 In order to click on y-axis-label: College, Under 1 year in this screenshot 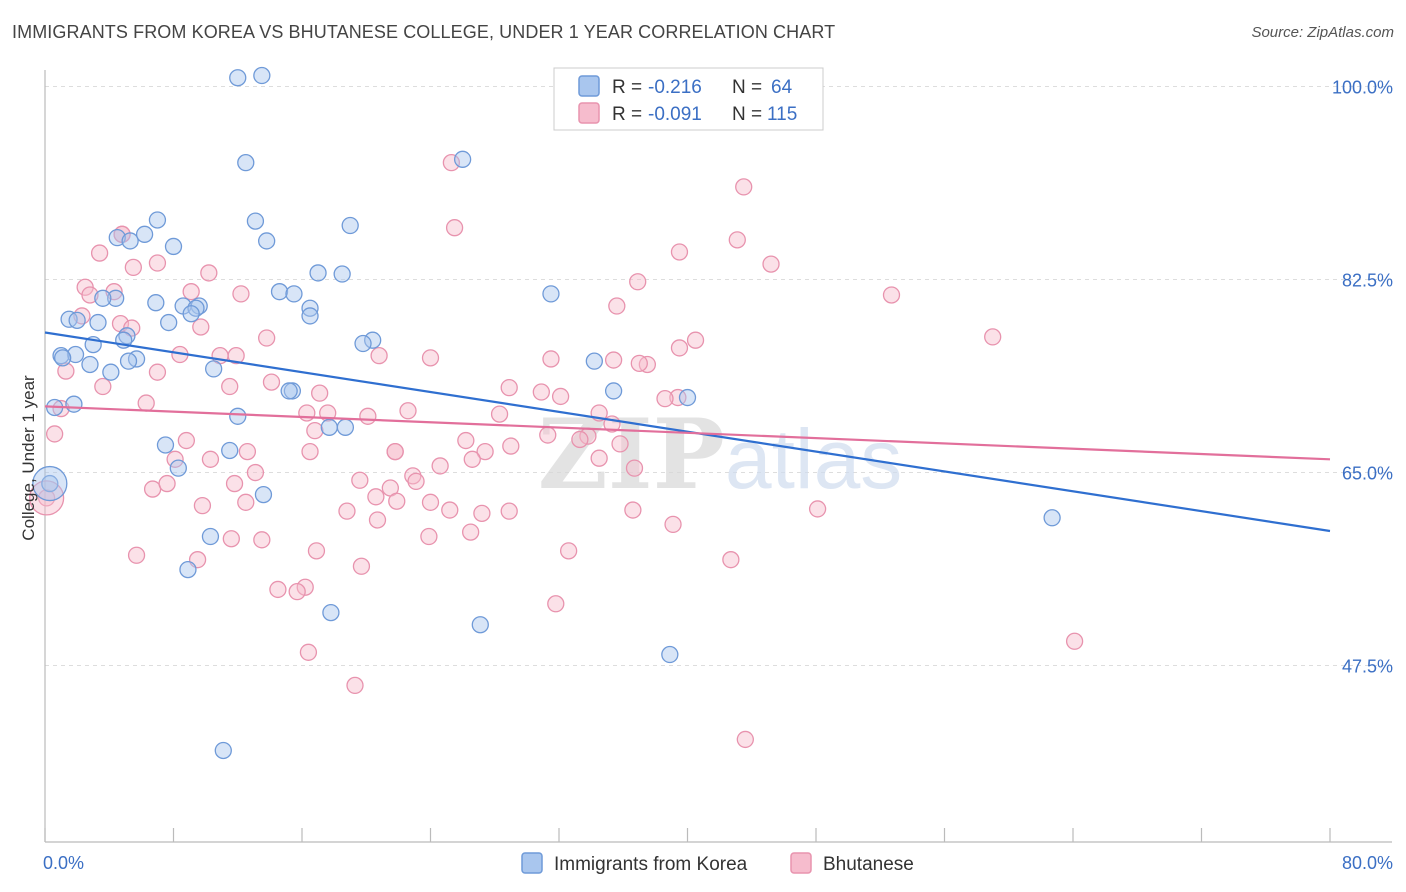, I will do `click(28, 458)`.